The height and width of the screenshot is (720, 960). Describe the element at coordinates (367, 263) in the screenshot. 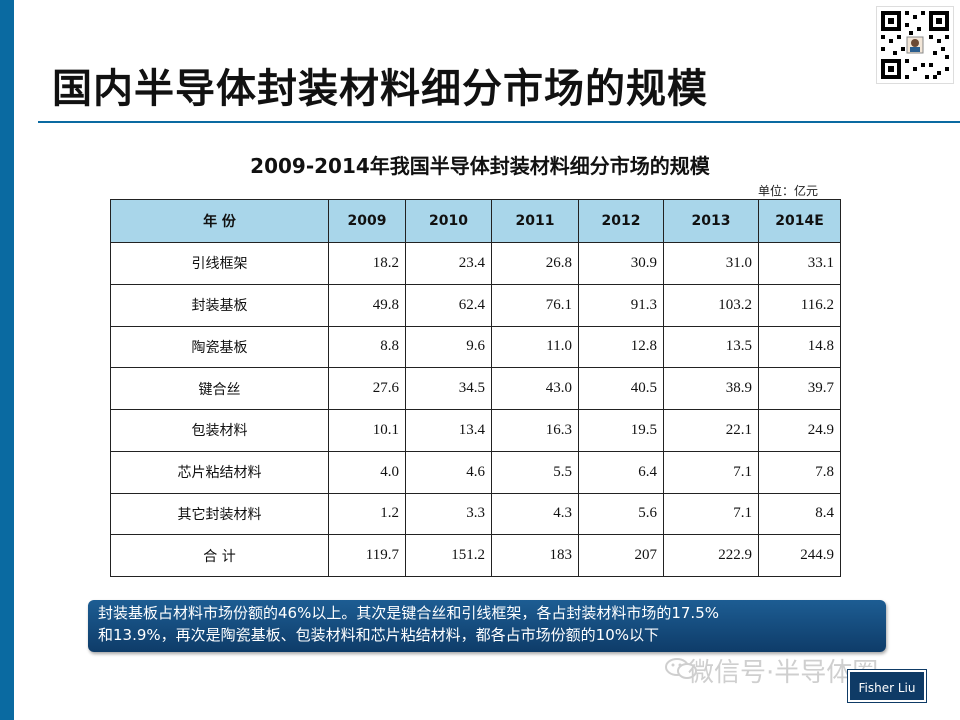

I see `table-cell: 18.2` at that location.